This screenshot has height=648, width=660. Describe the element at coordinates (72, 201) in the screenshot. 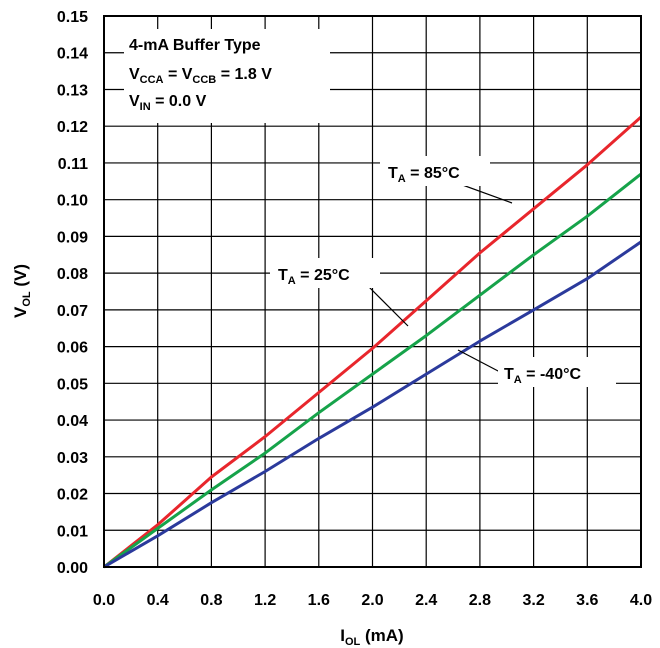

I see `y-tick-label: 0.10` at that location.